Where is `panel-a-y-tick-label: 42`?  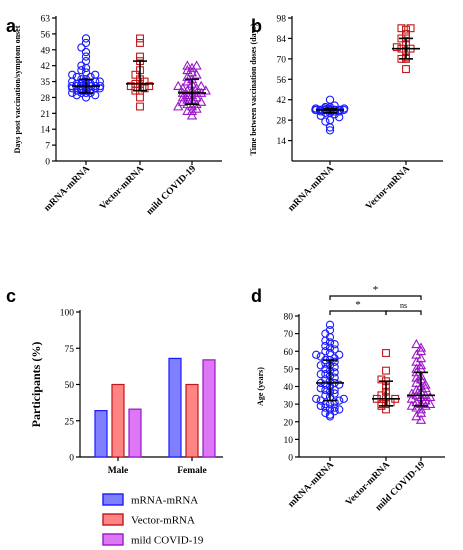 panel-a-y-tick-label: 42 is located at coordinates (46, 67).